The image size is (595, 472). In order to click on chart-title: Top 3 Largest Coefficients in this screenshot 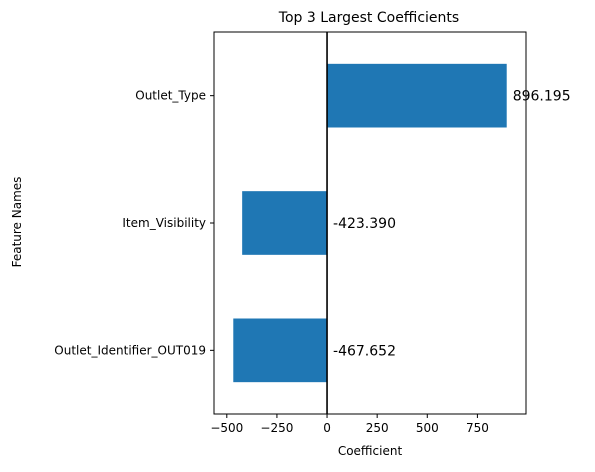, I will do `click(368, 18)`.